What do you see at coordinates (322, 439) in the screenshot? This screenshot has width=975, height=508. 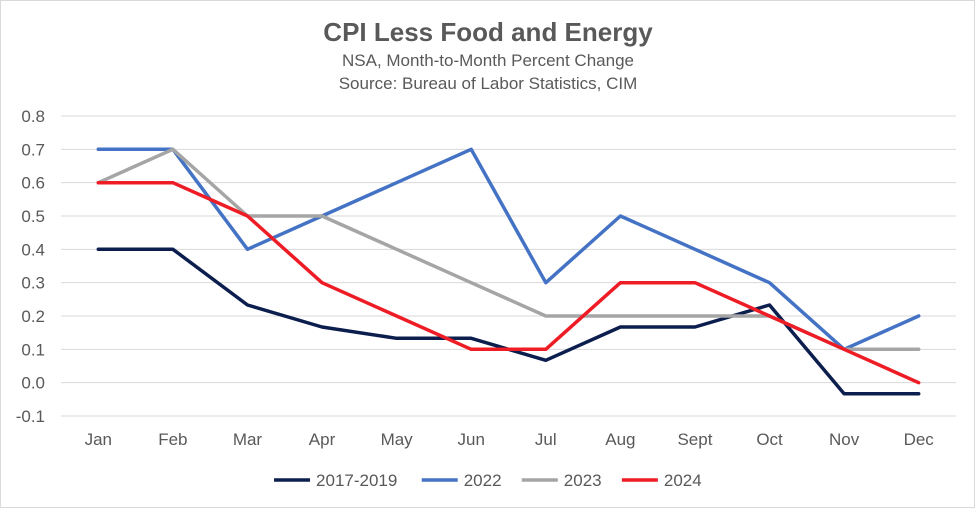 I see `x-tick-label: Apr` at bounding box center [322, 439].